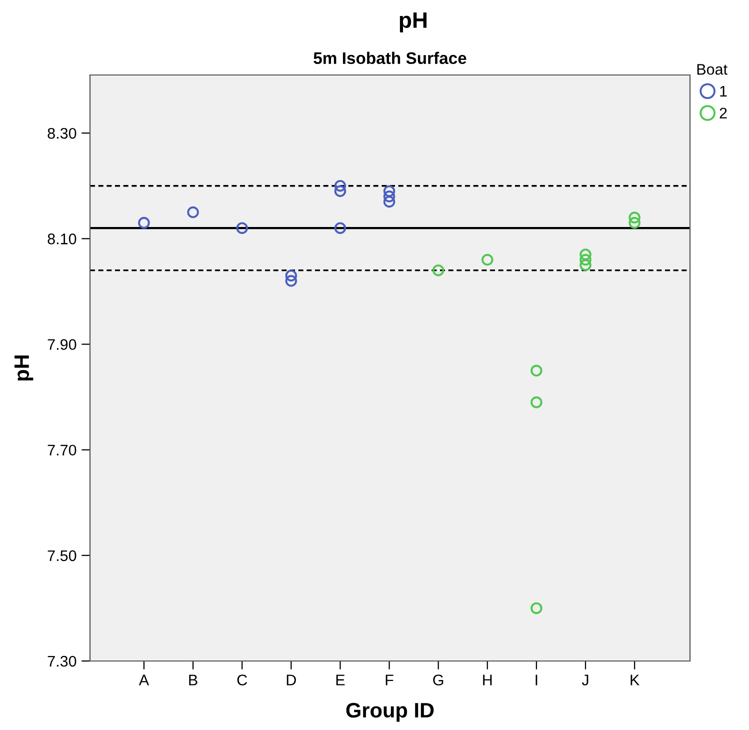 Image resolution: width=749 pixels, height=730 pixels. Describe the element at coordinates (24, 368) in the screenshot. I see `y-axis-title: pH` at that location.